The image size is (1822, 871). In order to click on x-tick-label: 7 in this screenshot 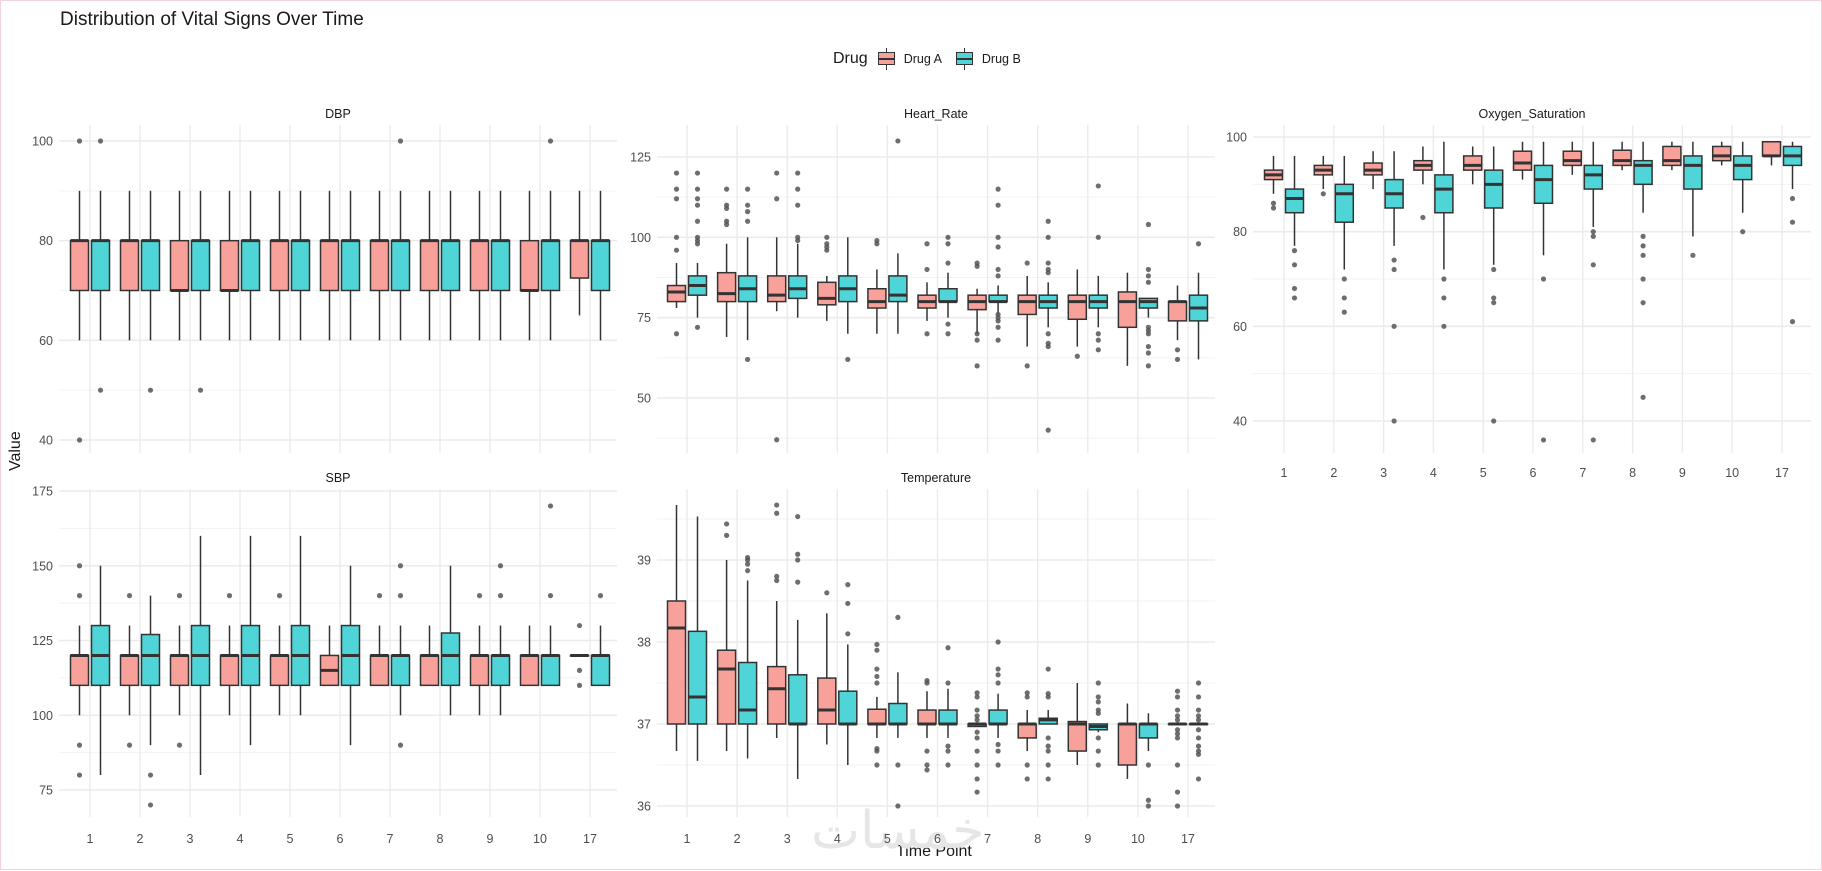, I will do `click(390, 839)`.